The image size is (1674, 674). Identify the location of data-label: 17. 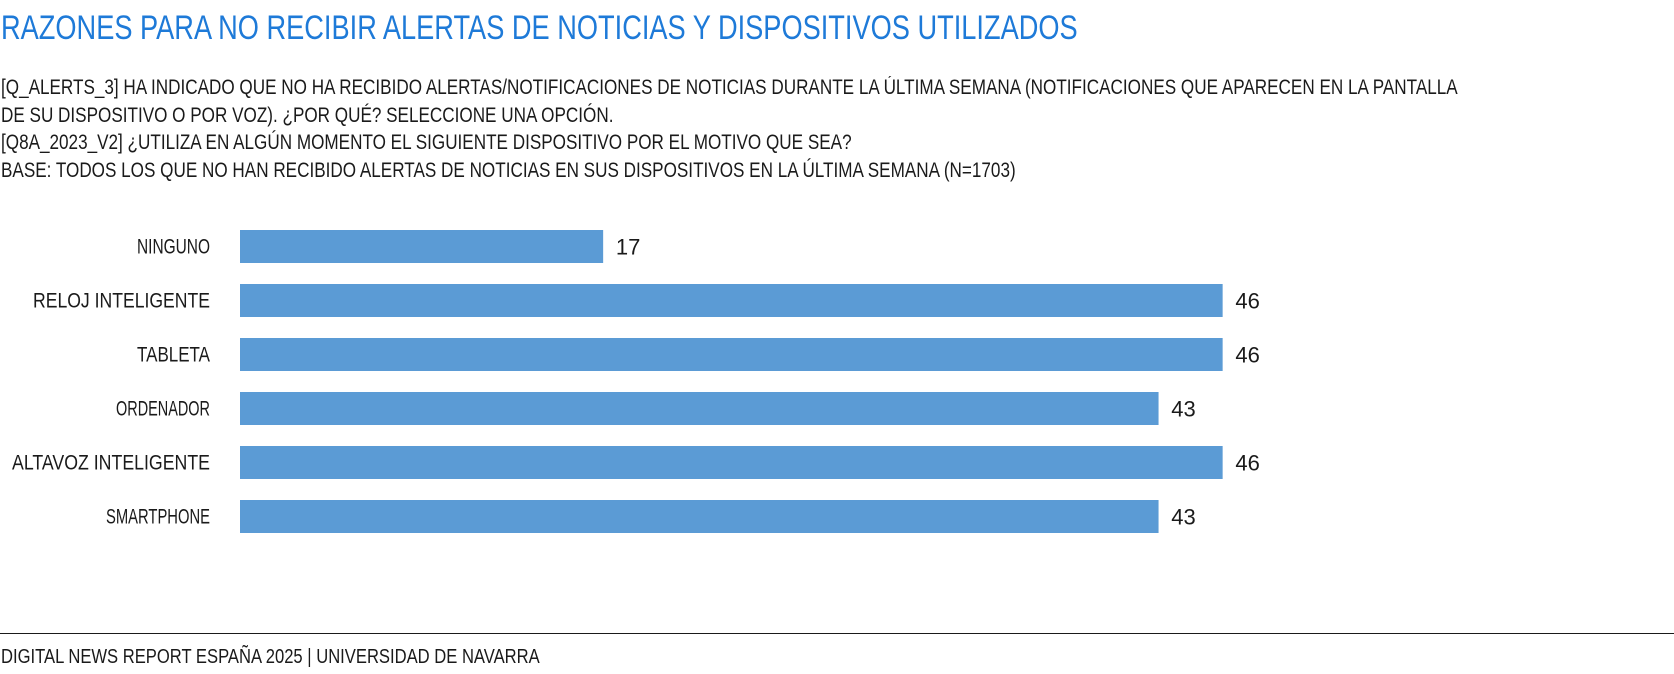
(628, 247).